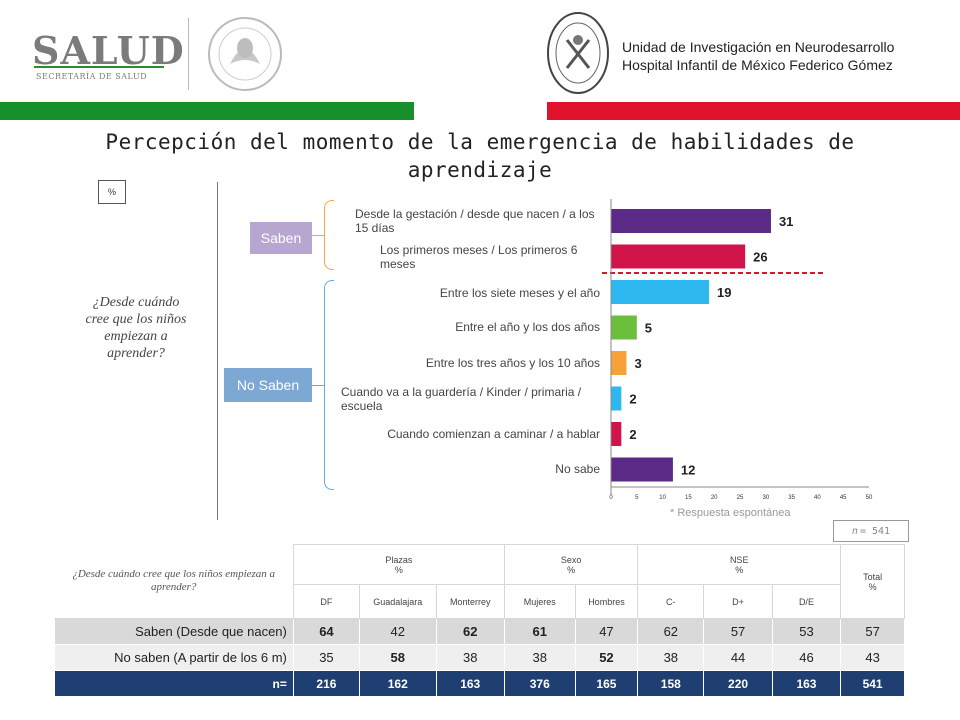 The height and width of the screenshot is (720, 960). Describe the element at coordinates (738, 683) in the screenshot. I see `table-cell: 220` at that location.